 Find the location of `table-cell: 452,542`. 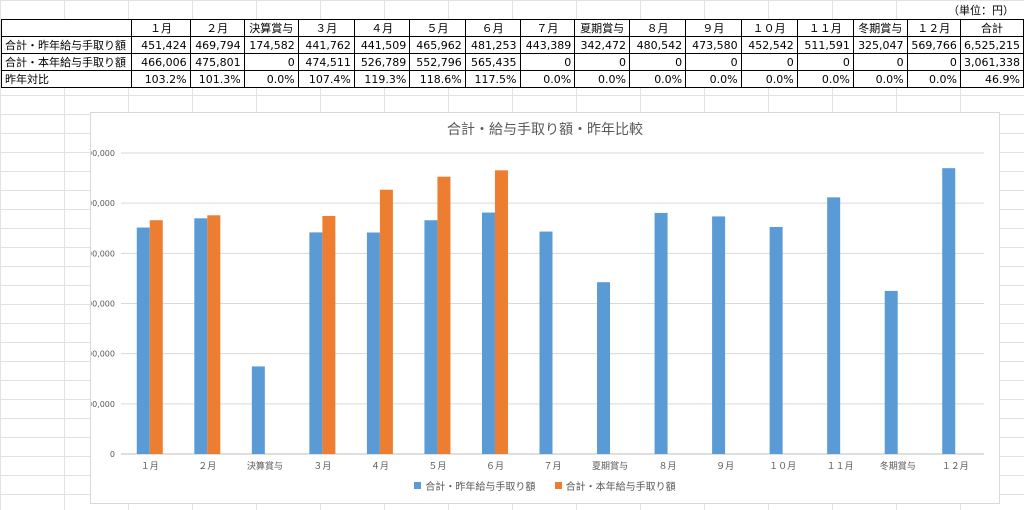

table-cell: 452,542 is located at coordinates (769, 45).